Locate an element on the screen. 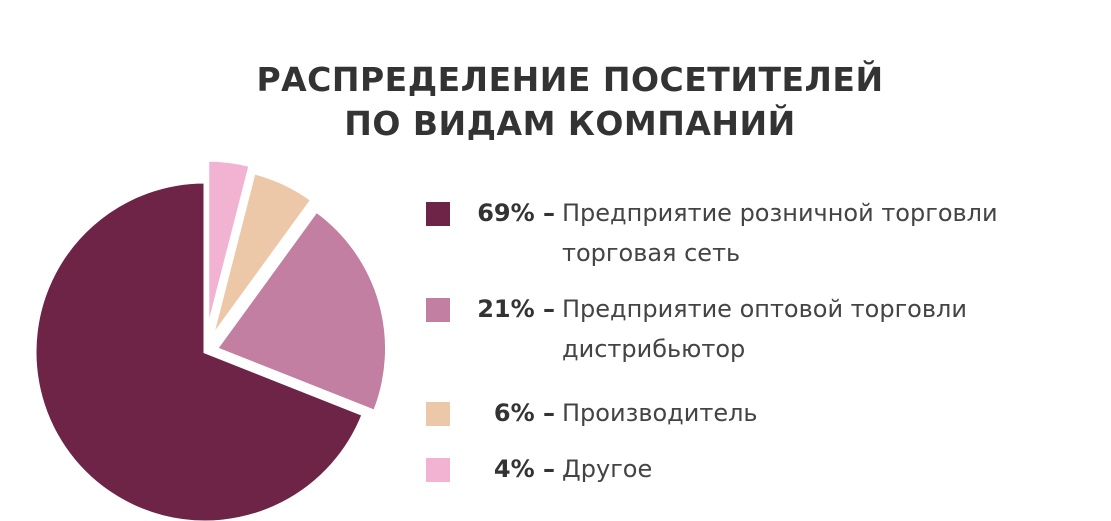 The image size is (1111, 521). legend-label-wholesale: Предприятие оптовой торговли is located at coordinates (764, 309).